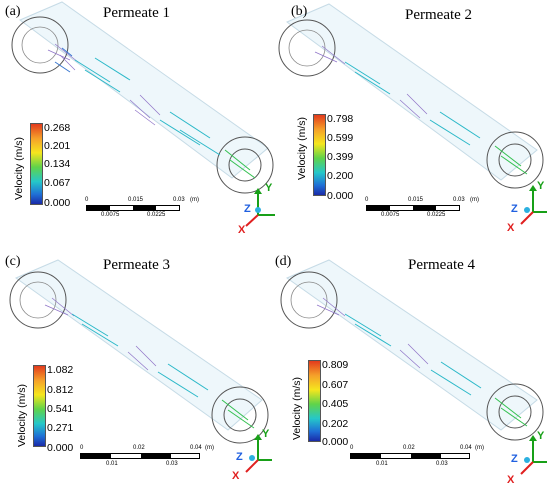  What do you see at coordinates (340, 119) in the screenshot?
I see `colorbar-tick: 0.798` at bounding box center [340, 119].